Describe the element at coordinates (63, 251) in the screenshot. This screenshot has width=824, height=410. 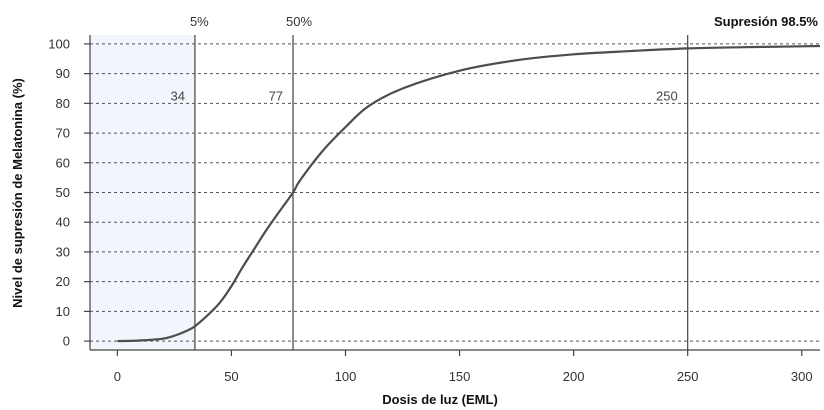
I see `y-tick-label: 30` at that location.